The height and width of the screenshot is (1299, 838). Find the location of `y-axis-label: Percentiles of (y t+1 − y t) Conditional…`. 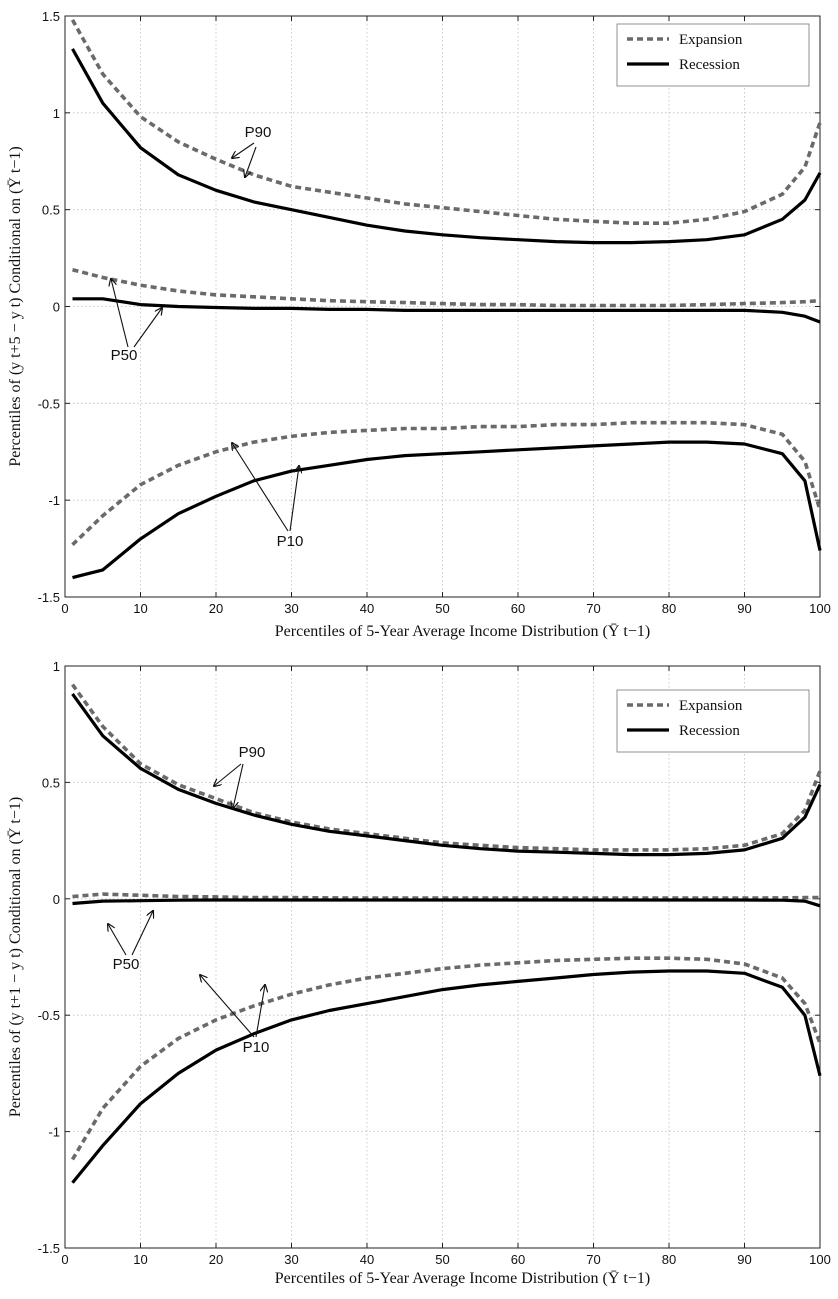

y-axis-label: Percentiles of (y t+1 − y t) Conditional… is located at coordinates (15, 957).